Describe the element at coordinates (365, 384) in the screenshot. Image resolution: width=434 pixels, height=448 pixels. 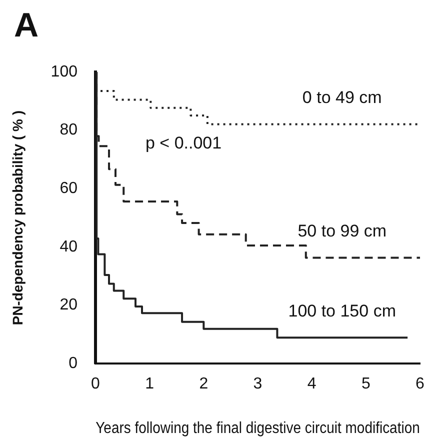
I see `x-tick-label: 5` at that location.